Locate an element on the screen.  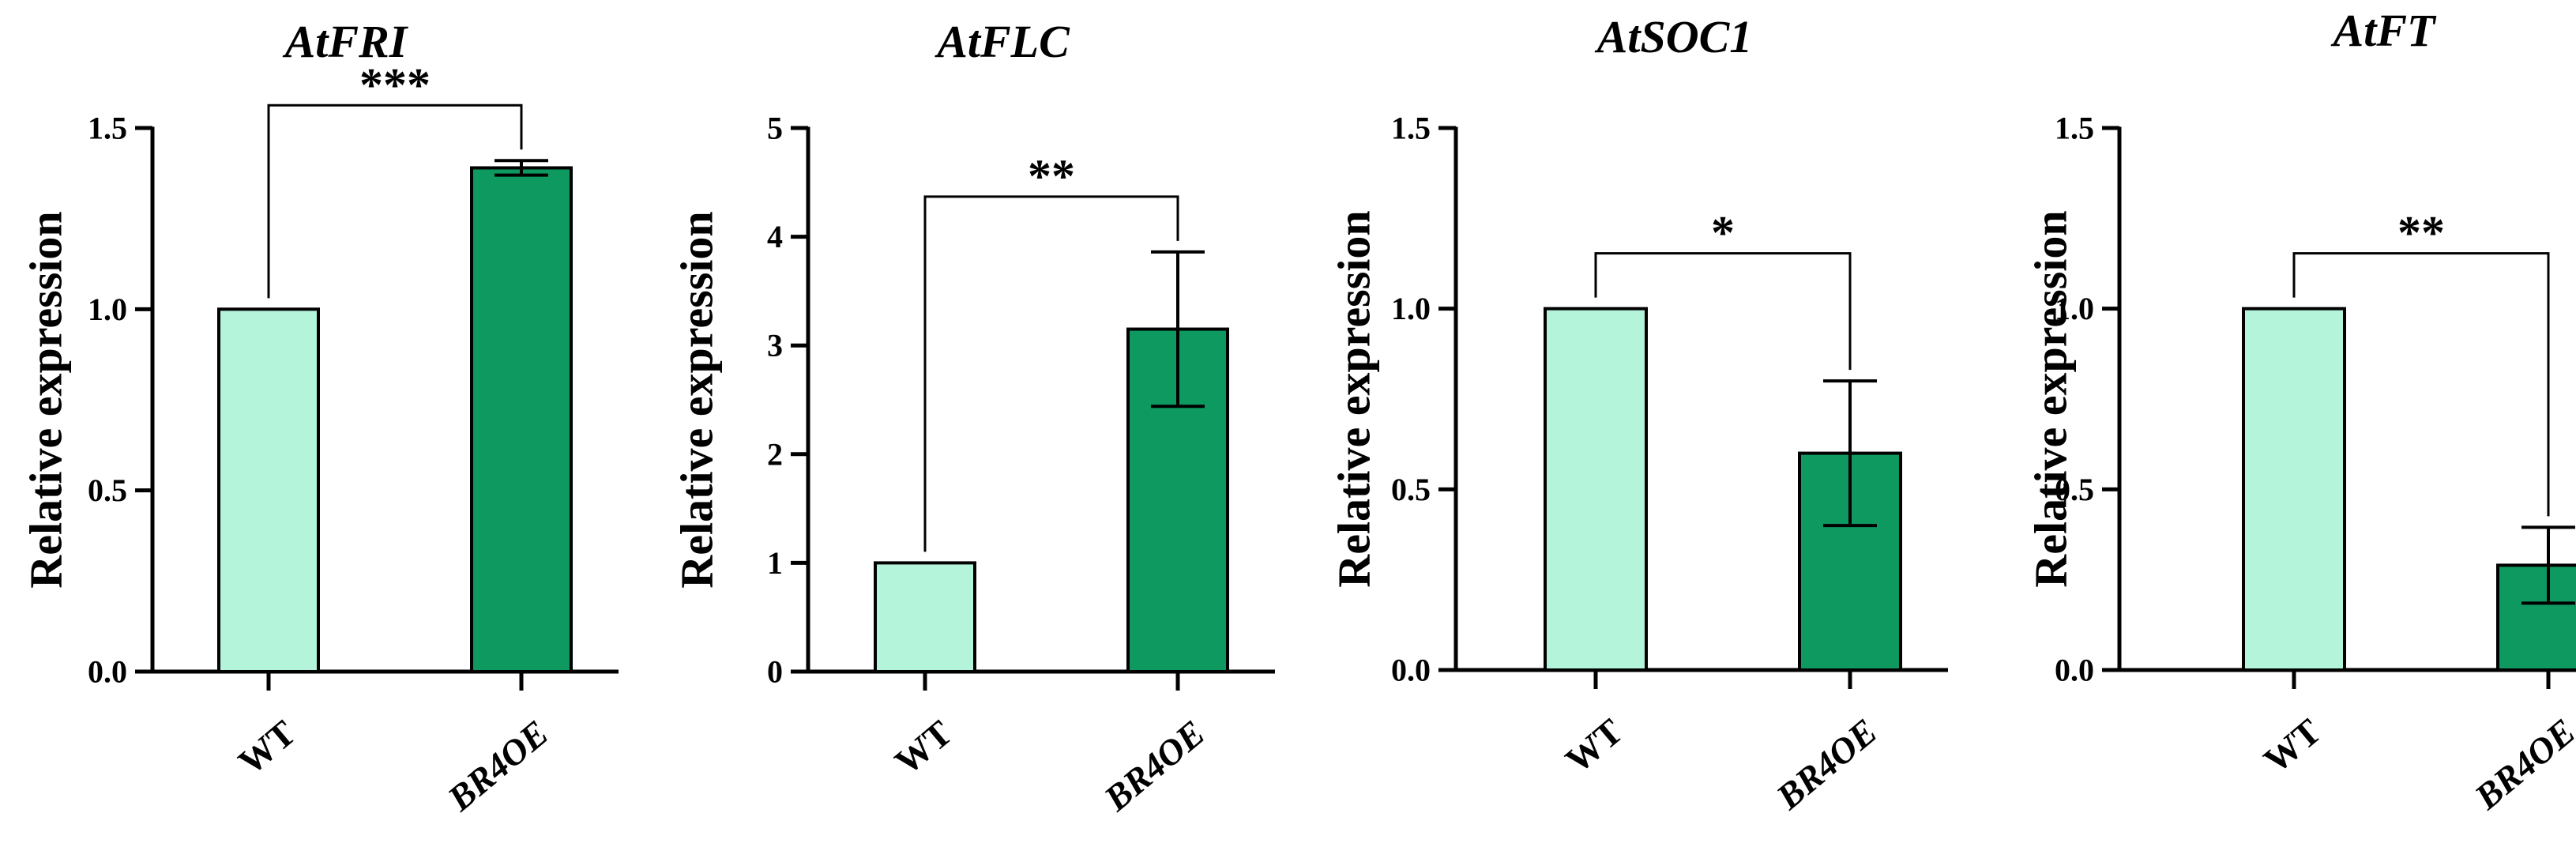
chart-title: AtFRI is located at coordinates (346, 42).